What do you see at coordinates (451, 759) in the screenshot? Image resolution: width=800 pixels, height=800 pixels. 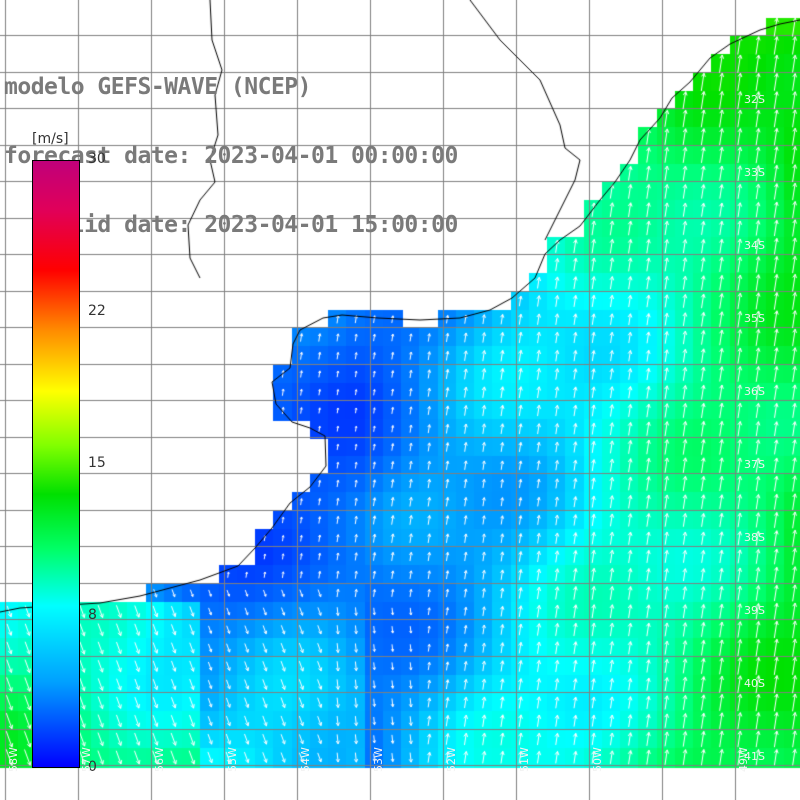 I see `lon-label-52w: 52W` at bounding box center [451, 759].